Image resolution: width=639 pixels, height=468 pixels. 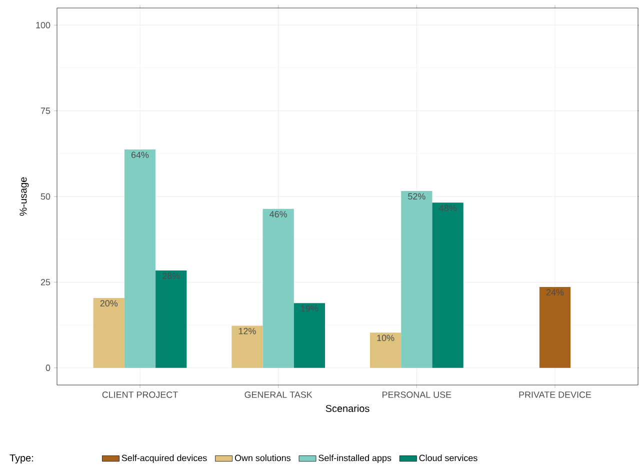 What do you see at coordinates (355, 458) in the screenshot?
I see `legend-label: Self-installed apps` at bounding box center [355, 458].